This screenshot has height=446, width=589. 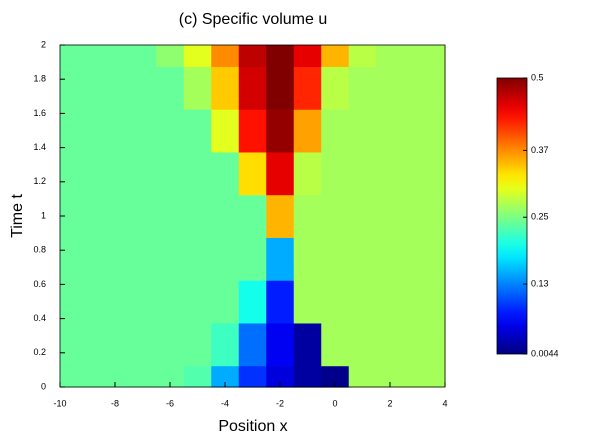 I want to click on x-tick-label: -10, so click(x=59, y=403).